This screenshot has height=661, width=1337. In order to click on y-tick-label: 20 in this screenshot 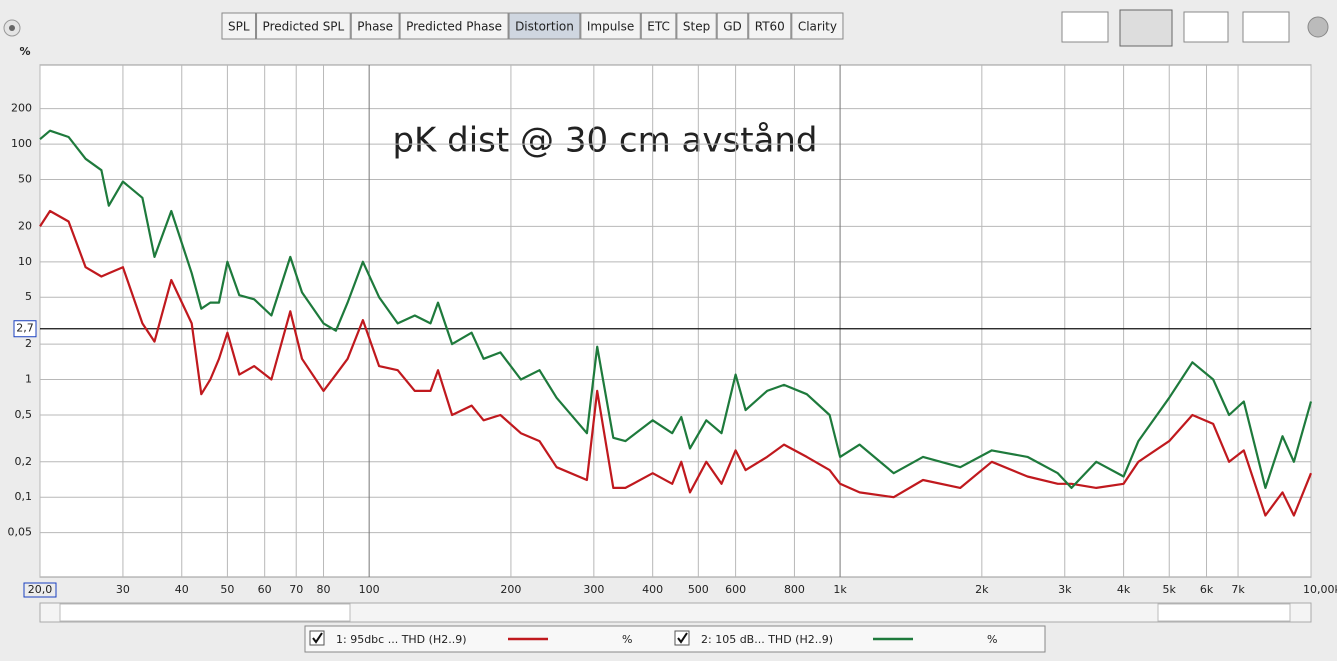, I will do `click(25, 225)`.